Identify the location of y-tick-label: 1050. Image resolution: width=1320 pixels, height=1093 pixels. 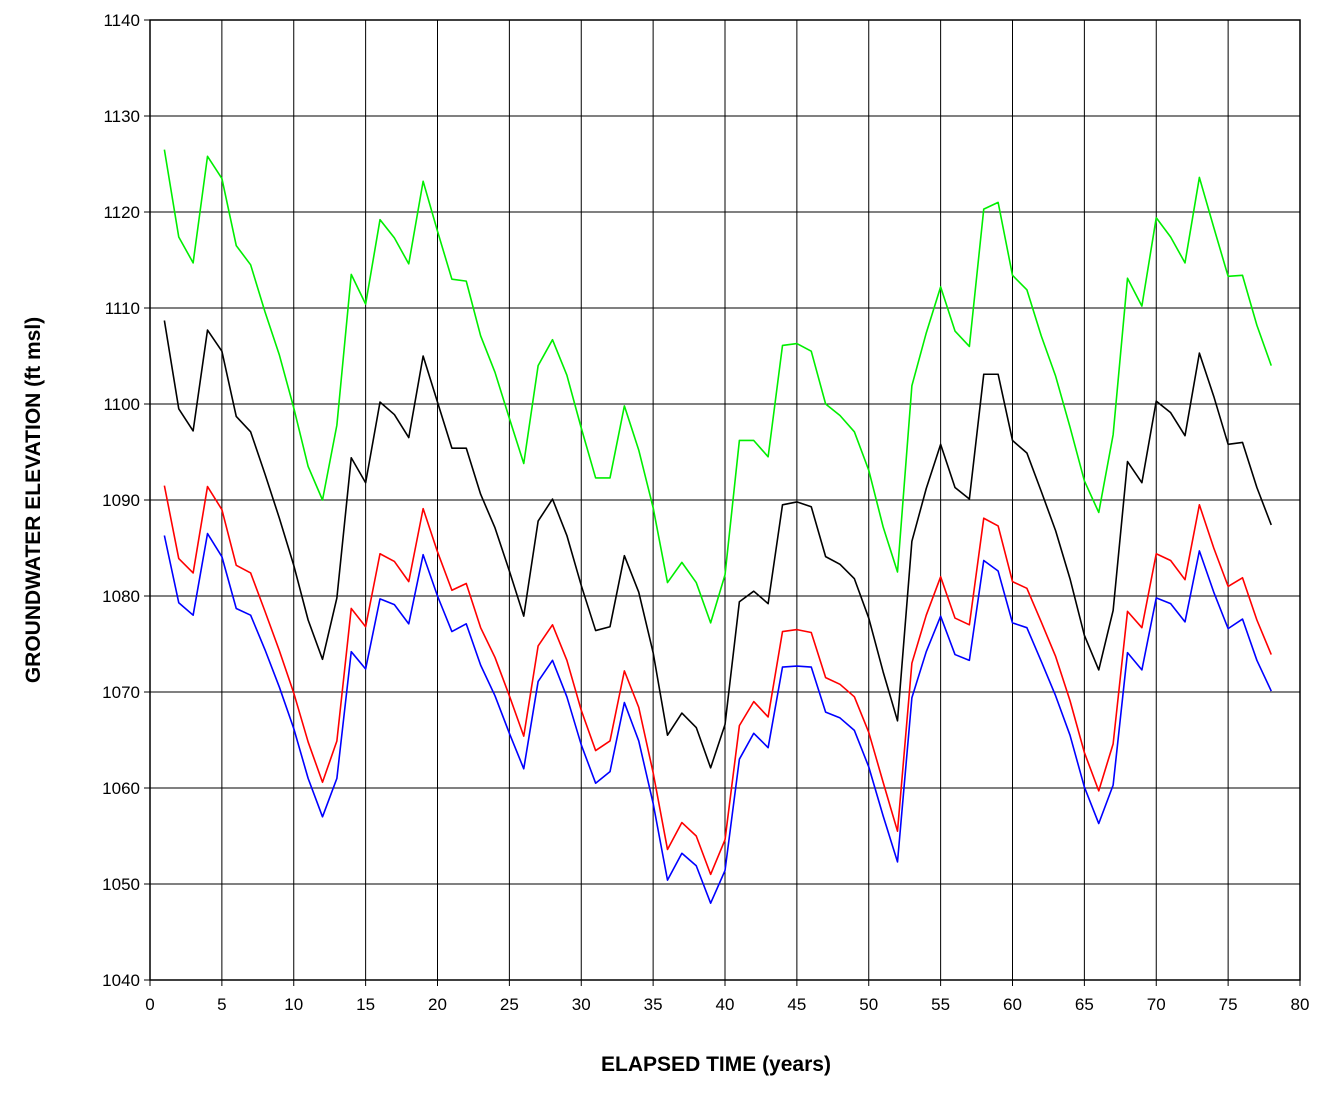
(121, 884).